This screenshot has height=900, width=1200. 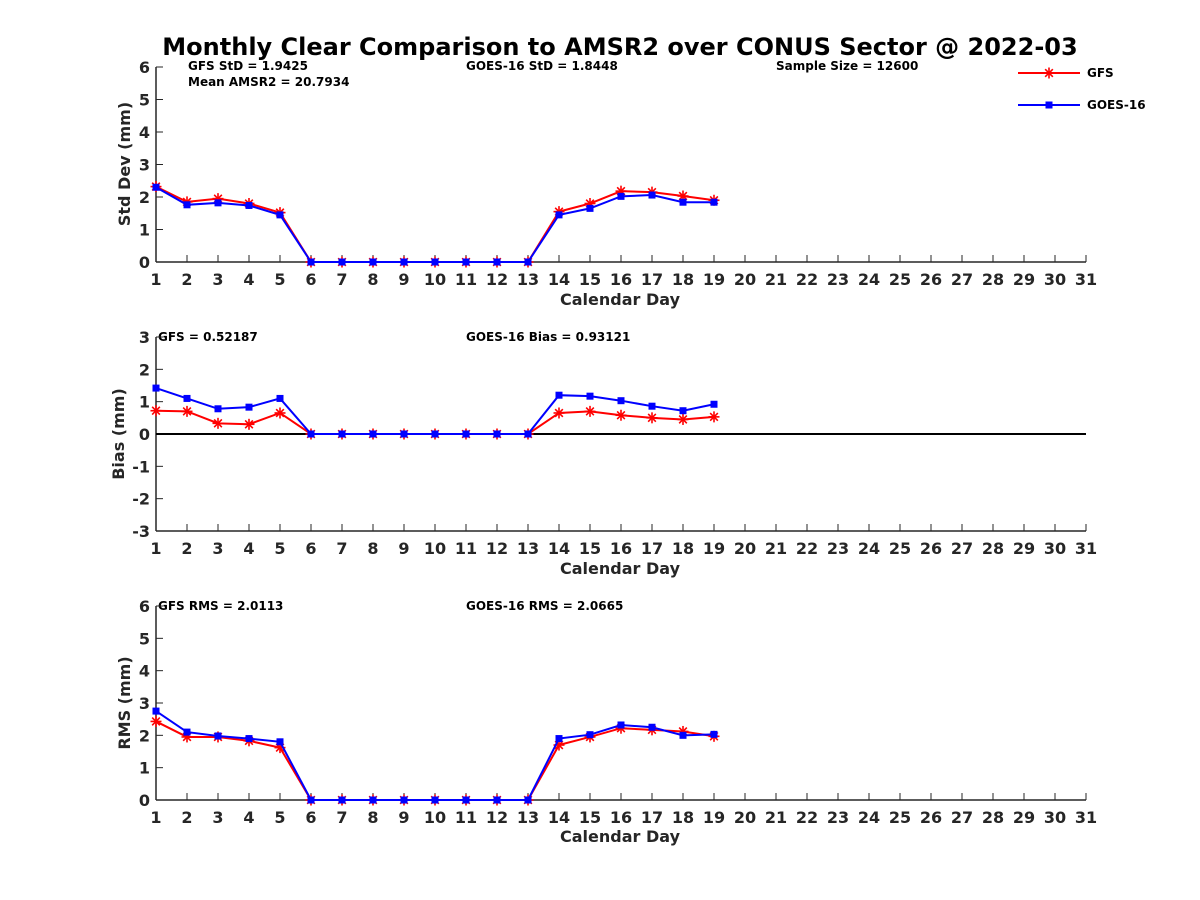 What do you see at coordinates (1055, 817) in the screenshot?
I see `x-tick-label: 30` at bounding box center [1055, 817].